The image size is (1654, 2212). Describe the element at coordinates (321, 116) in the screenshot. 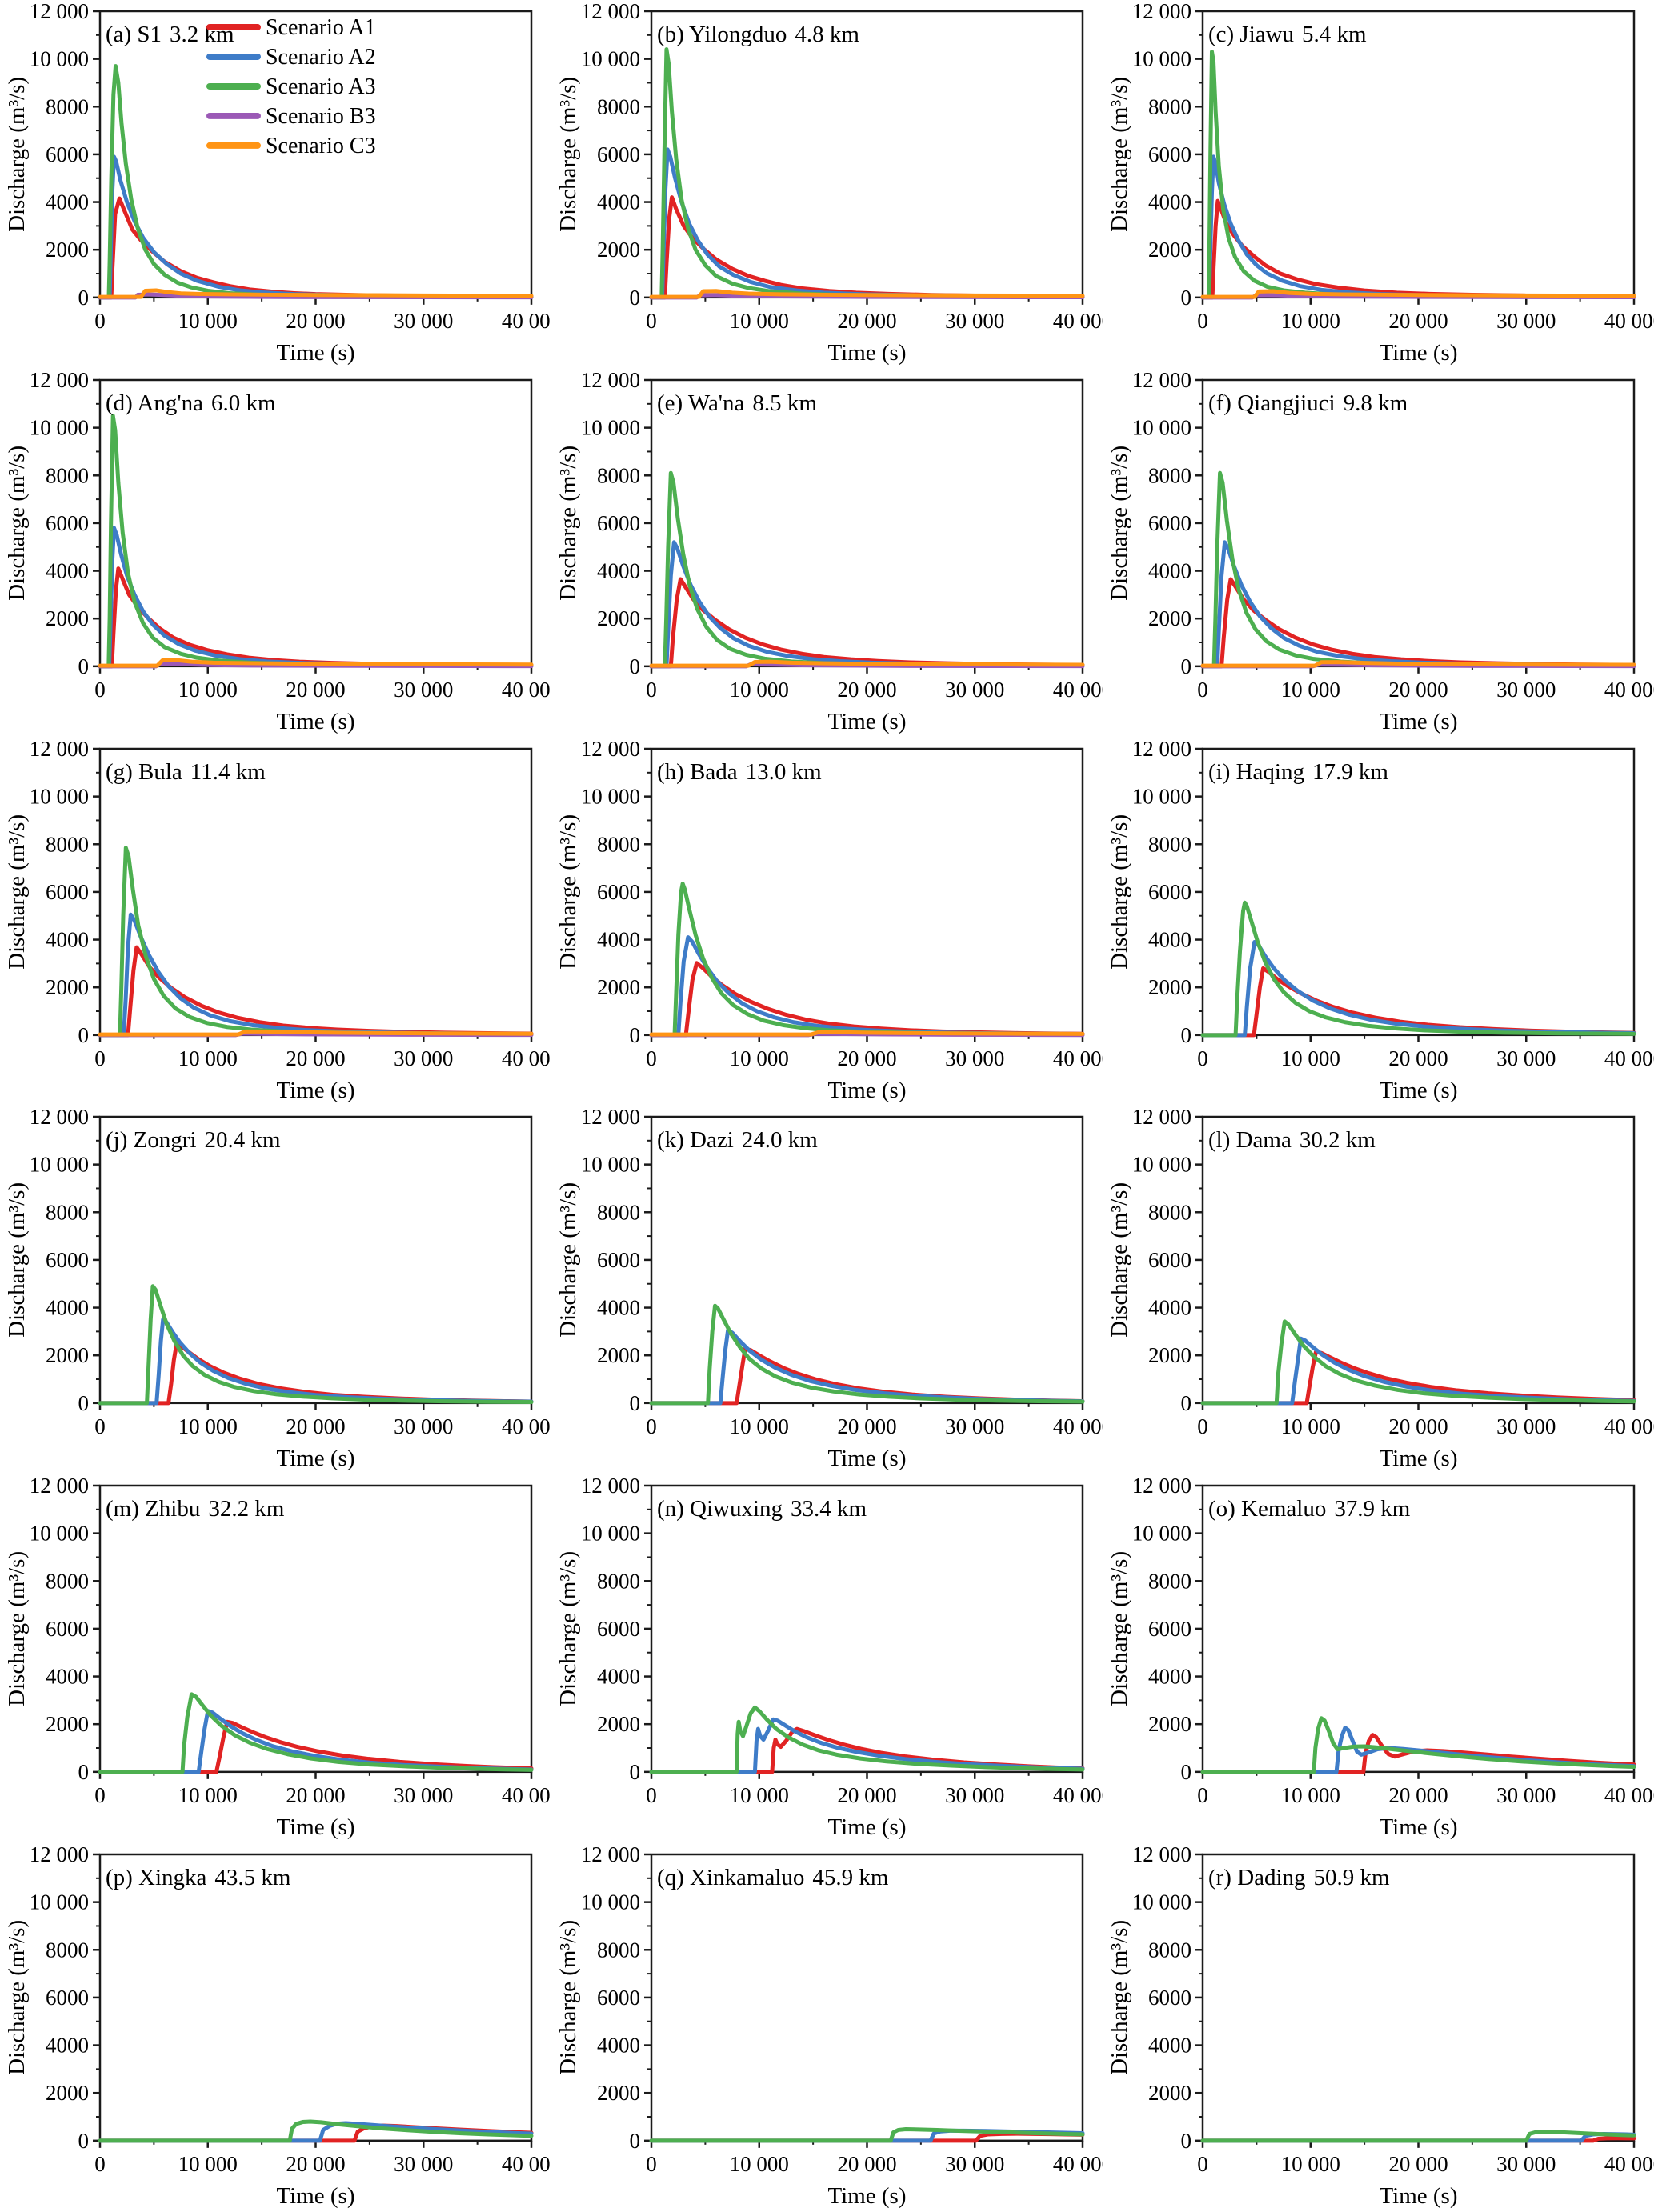

I see `legend-label-B3: Scenario B3` at that location.